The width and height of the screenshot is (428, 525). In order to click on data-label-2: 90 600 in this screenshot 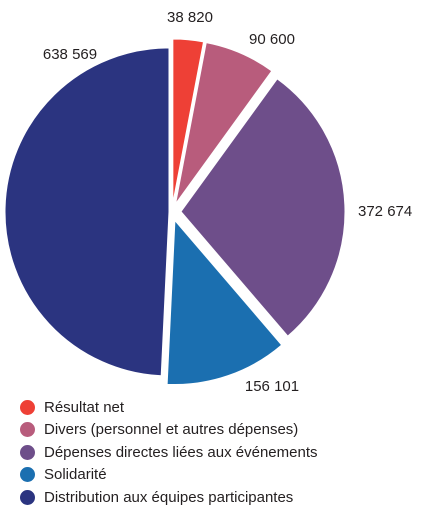, I will do `click(272, 39)`.